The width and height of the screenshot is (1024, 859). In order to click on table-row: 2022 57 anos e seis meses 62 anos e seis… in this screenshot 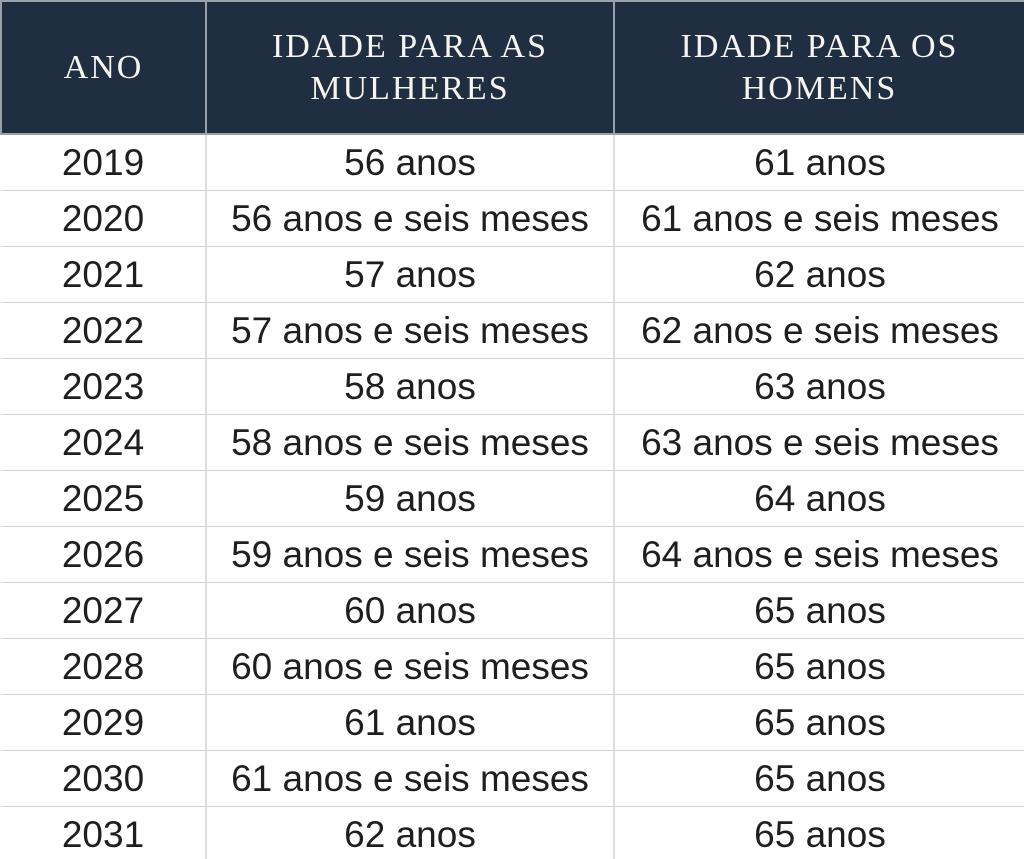, I will do `click(512, 330)`.